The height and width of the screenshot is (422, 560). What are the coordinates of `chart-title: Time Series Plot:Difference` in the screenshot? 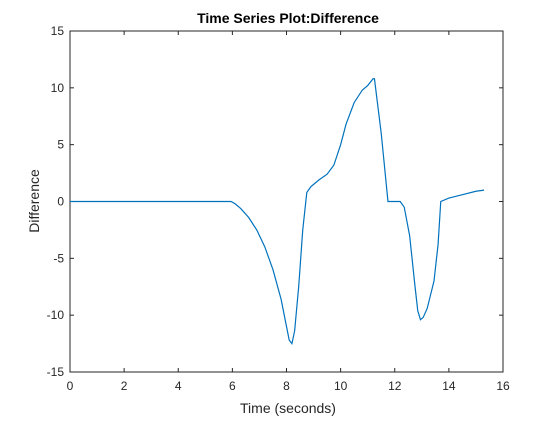 It's located at (288, 18).